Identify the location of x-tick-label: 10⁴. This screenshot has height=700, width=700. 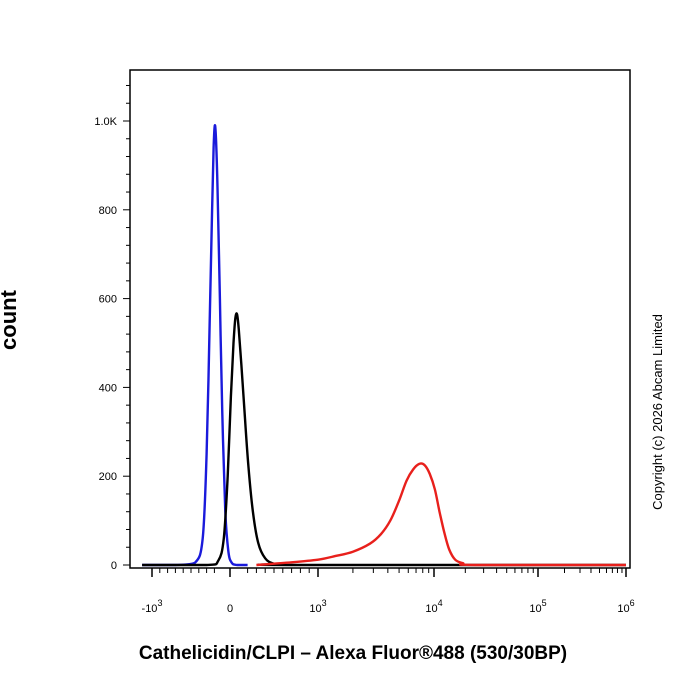
(433, 606).